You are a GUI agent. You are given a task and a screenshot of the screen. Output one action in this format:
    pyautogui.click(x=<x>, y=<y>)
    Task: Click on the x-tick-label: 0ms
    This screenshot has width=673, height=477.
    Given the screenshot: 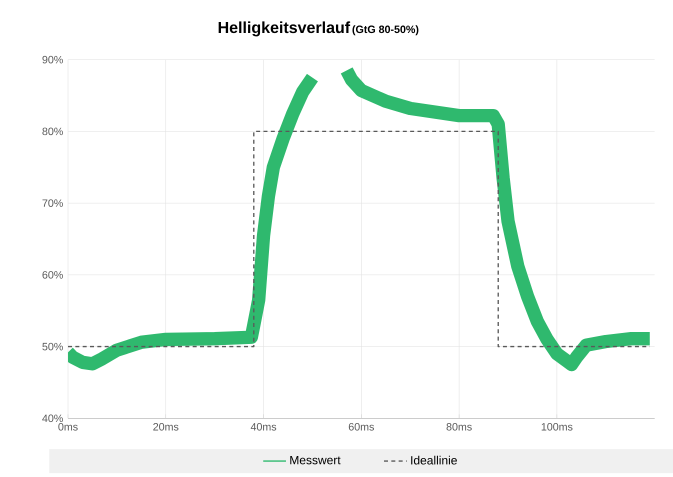 What is the action you would take?
    pyautogui.click(x=68, y=427)
    